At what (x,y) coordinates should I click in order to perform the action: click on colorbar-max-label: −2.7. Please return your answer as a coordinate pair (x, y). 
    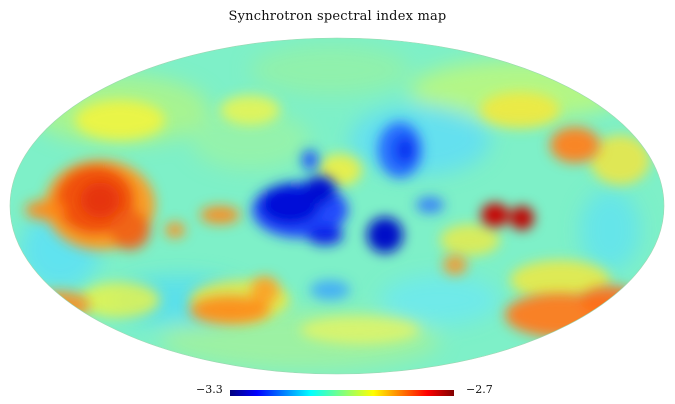
    Looking at the image, I should click on (479, 389).